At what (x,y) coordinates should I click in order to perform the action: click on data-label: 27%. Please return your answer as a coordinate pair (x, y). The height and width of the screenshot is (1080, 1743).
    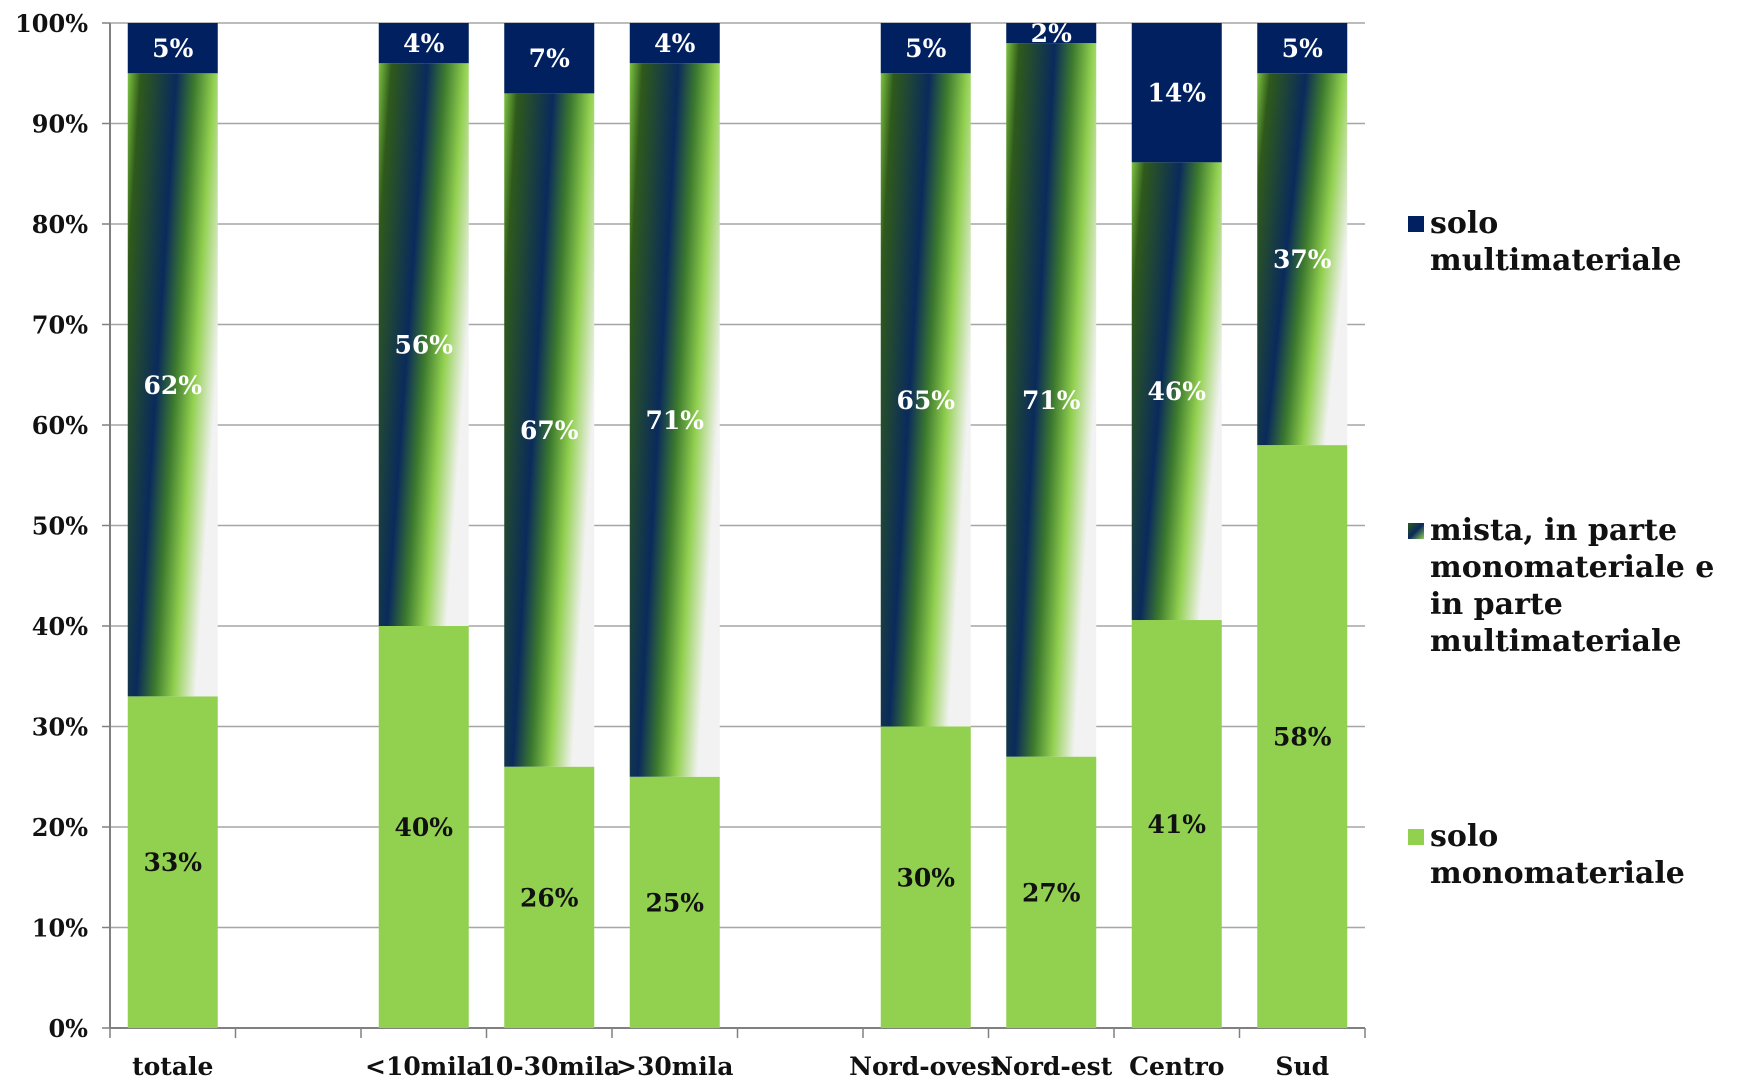
    Looking at the image, I should click on (1051, 892).